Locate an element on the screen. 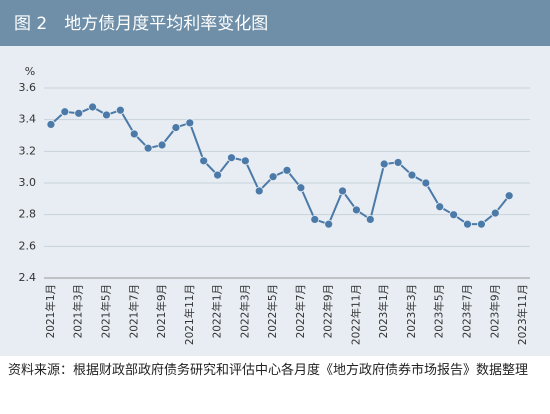  x-tick-label: 2022年5月 is located at coordinates (272, 311).